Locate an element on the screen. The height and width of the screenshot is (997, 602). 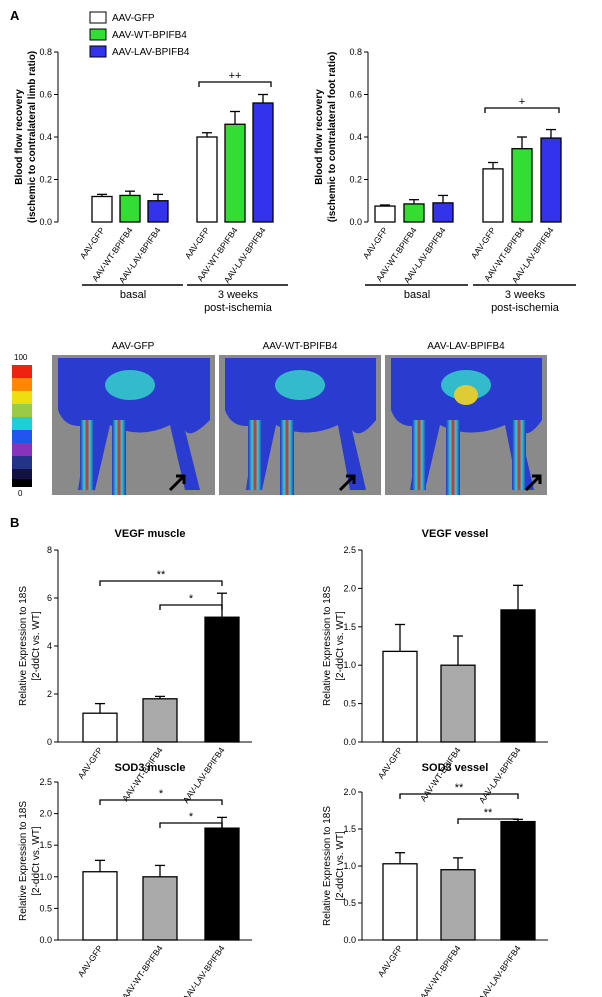
chart-title: VEGF muscle is located at coordinates (150, 534).